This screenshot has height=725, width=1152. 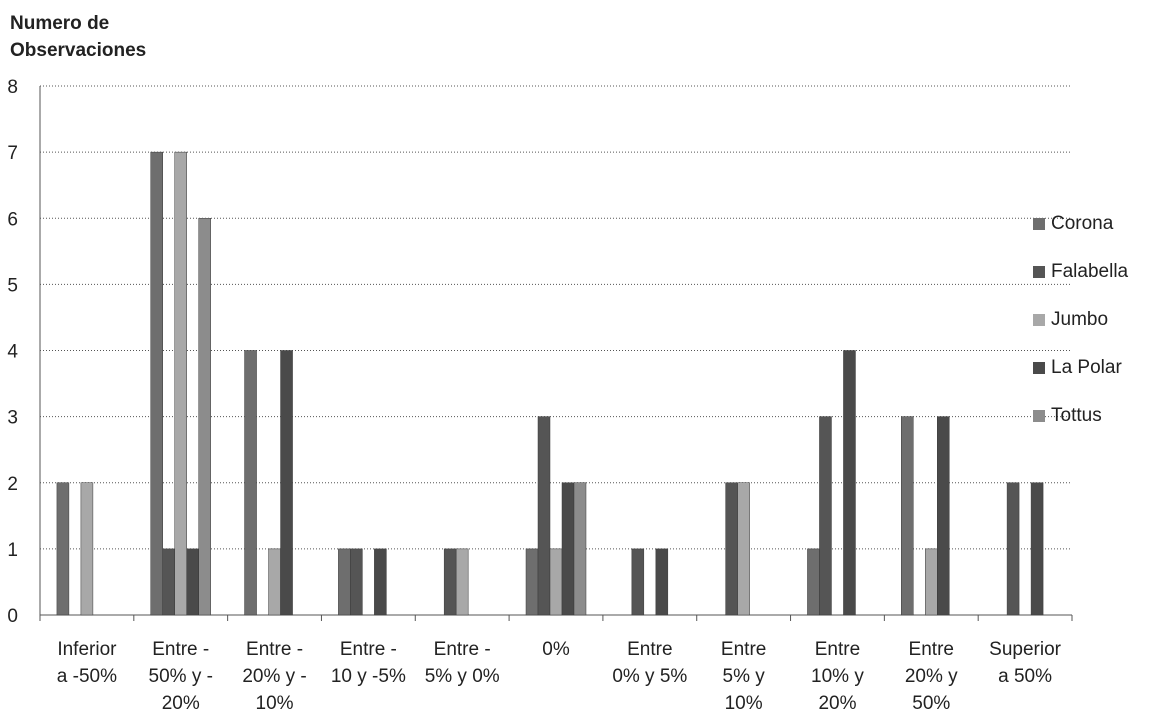 What do you see at coordinates (78, 37) in the screenshot?
I see `y-axis-title: Numero de Observaciones` at bounding box center [78, 37].